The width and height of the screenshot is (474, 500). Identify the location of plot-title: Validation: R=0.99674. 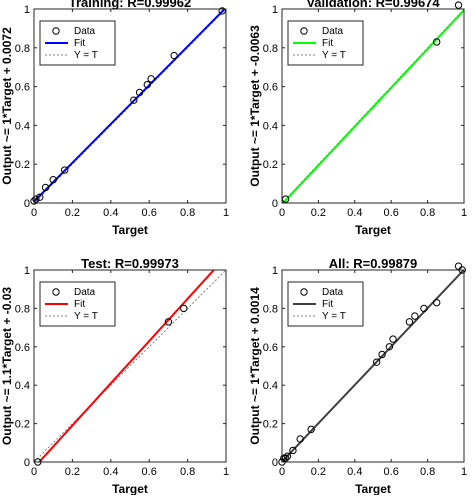
(373, 5).